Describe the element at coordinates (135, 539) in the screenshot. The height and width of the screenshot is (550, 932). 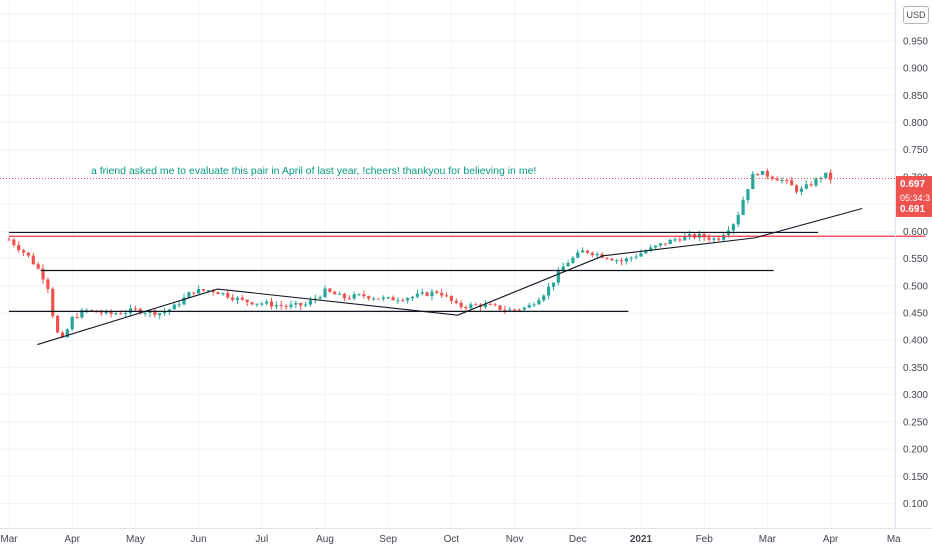
I see `time-tick-label: May` at that location.